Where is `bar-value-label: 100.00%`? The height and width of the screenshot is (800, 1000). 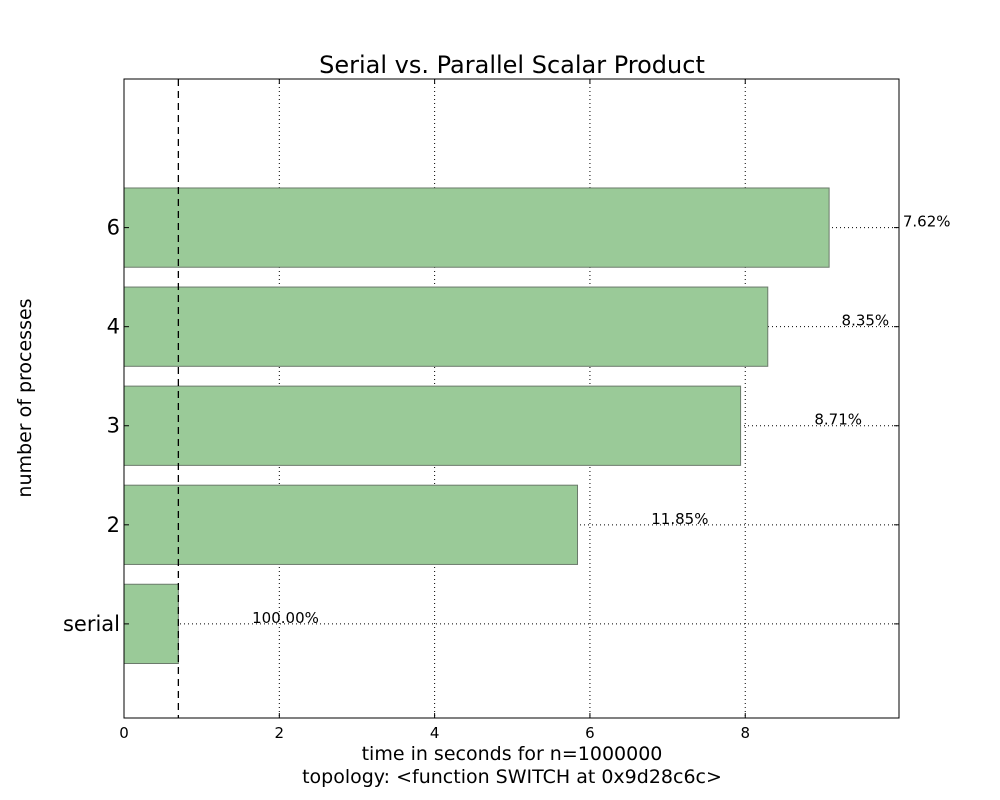
bar-value-label: 100.00% is located at coordinates (285, 618).